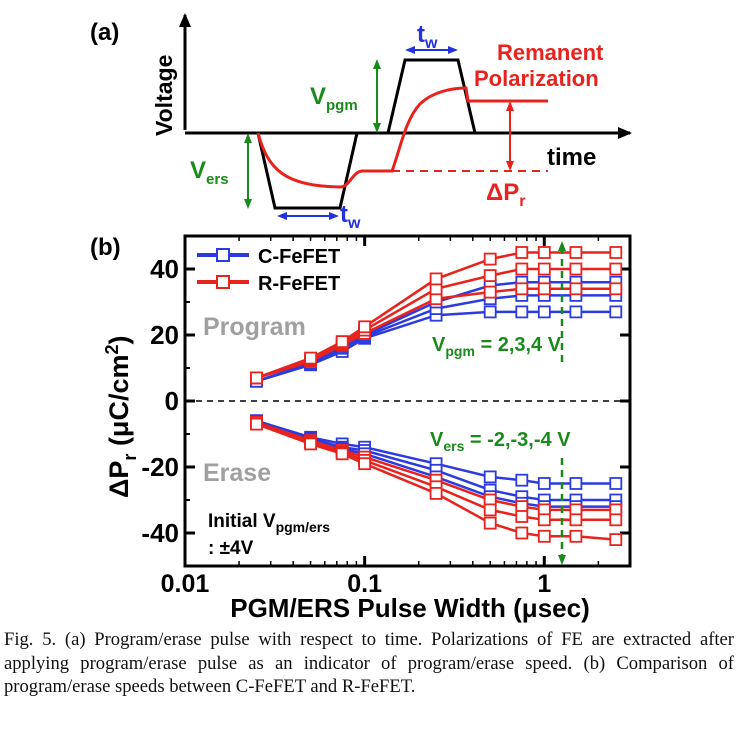 This screenshot has width=738, height=746. I want to click on vpgm-label: Vpgm, so click(334, 98).